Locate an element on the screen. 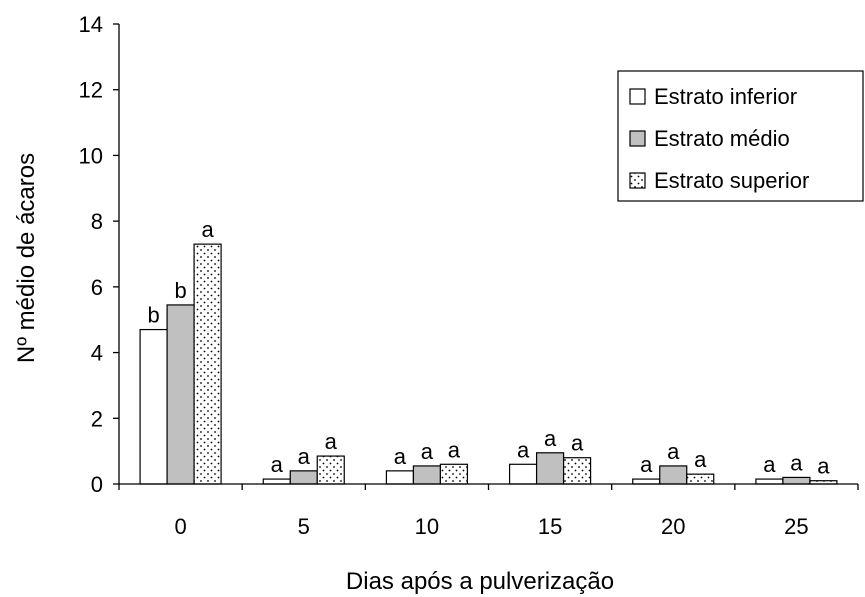  y-tick-label: 0 is located at coordinates (97, 484).